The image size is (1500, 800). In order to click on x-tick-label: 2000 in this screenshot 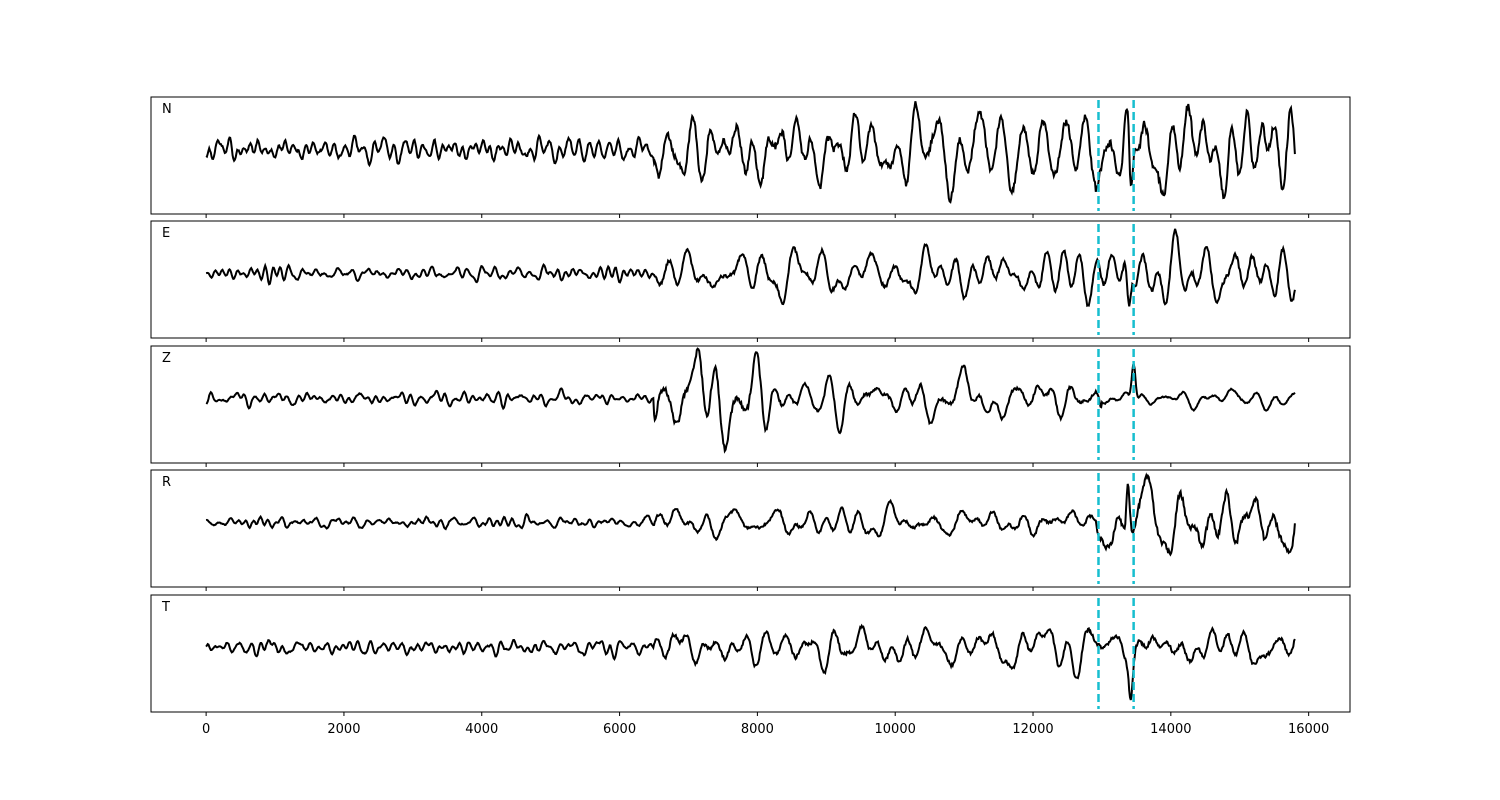, I will do `click(343, 729)`.